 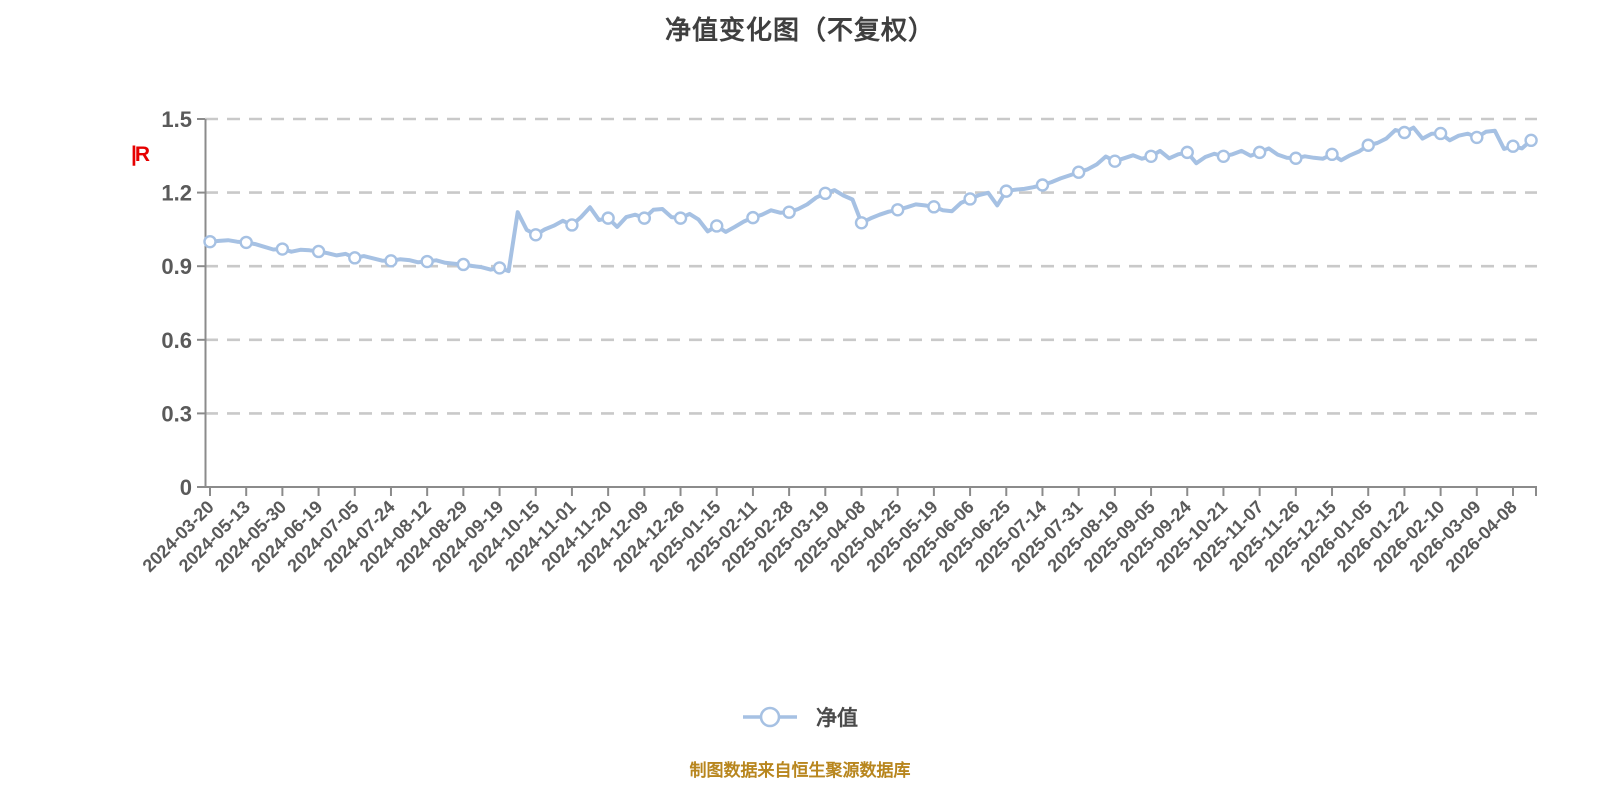 What do you see at coordinates (800, 770) in the screenshot?
I see `data-source-note: 制图数据来自恒生聚源数据库` at bounding box center [800, 770].